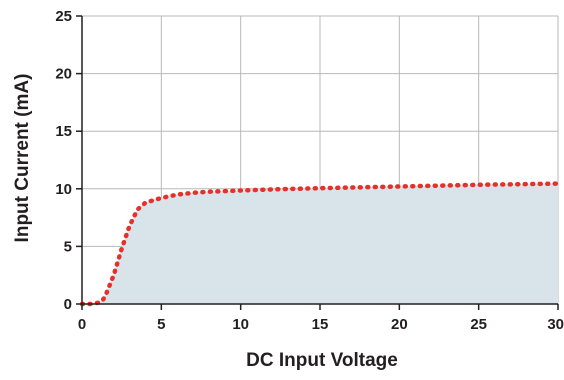 This screenshot has width=564, height=380. What do you see at coordinates (320, 324) in the screenshot?
I see `x-tick-label: 15` at bounding box center [320, 324].